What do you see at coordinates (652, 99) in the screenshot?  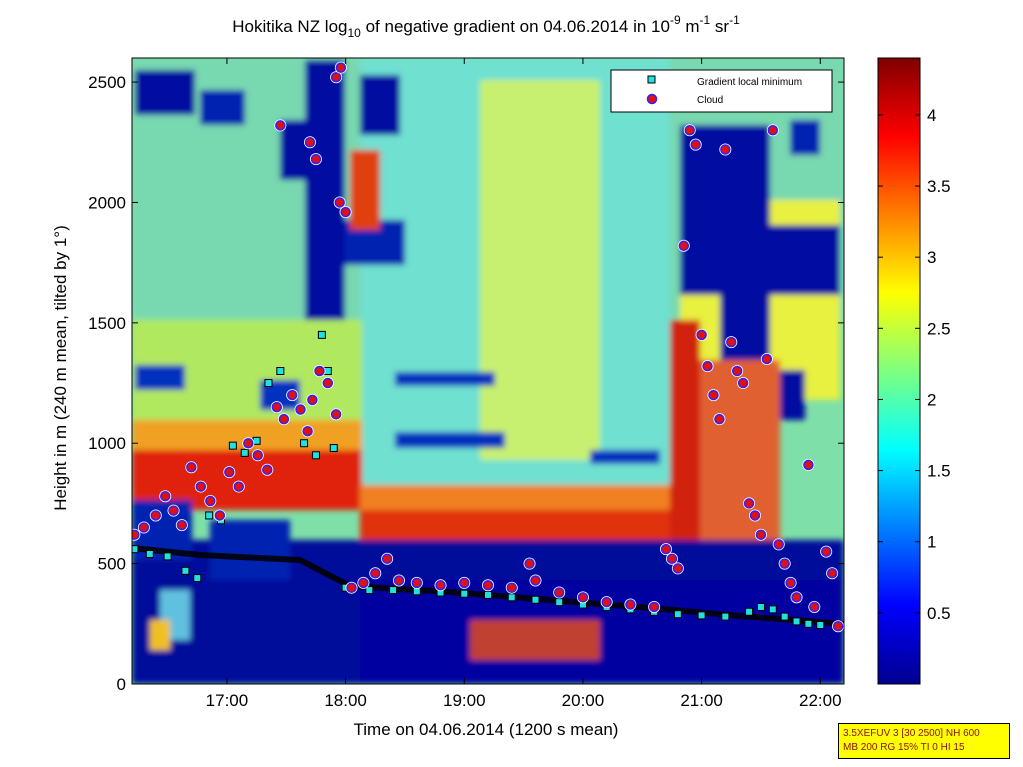 I see `legend-cloud-marker` at bounding box center [652, 99].